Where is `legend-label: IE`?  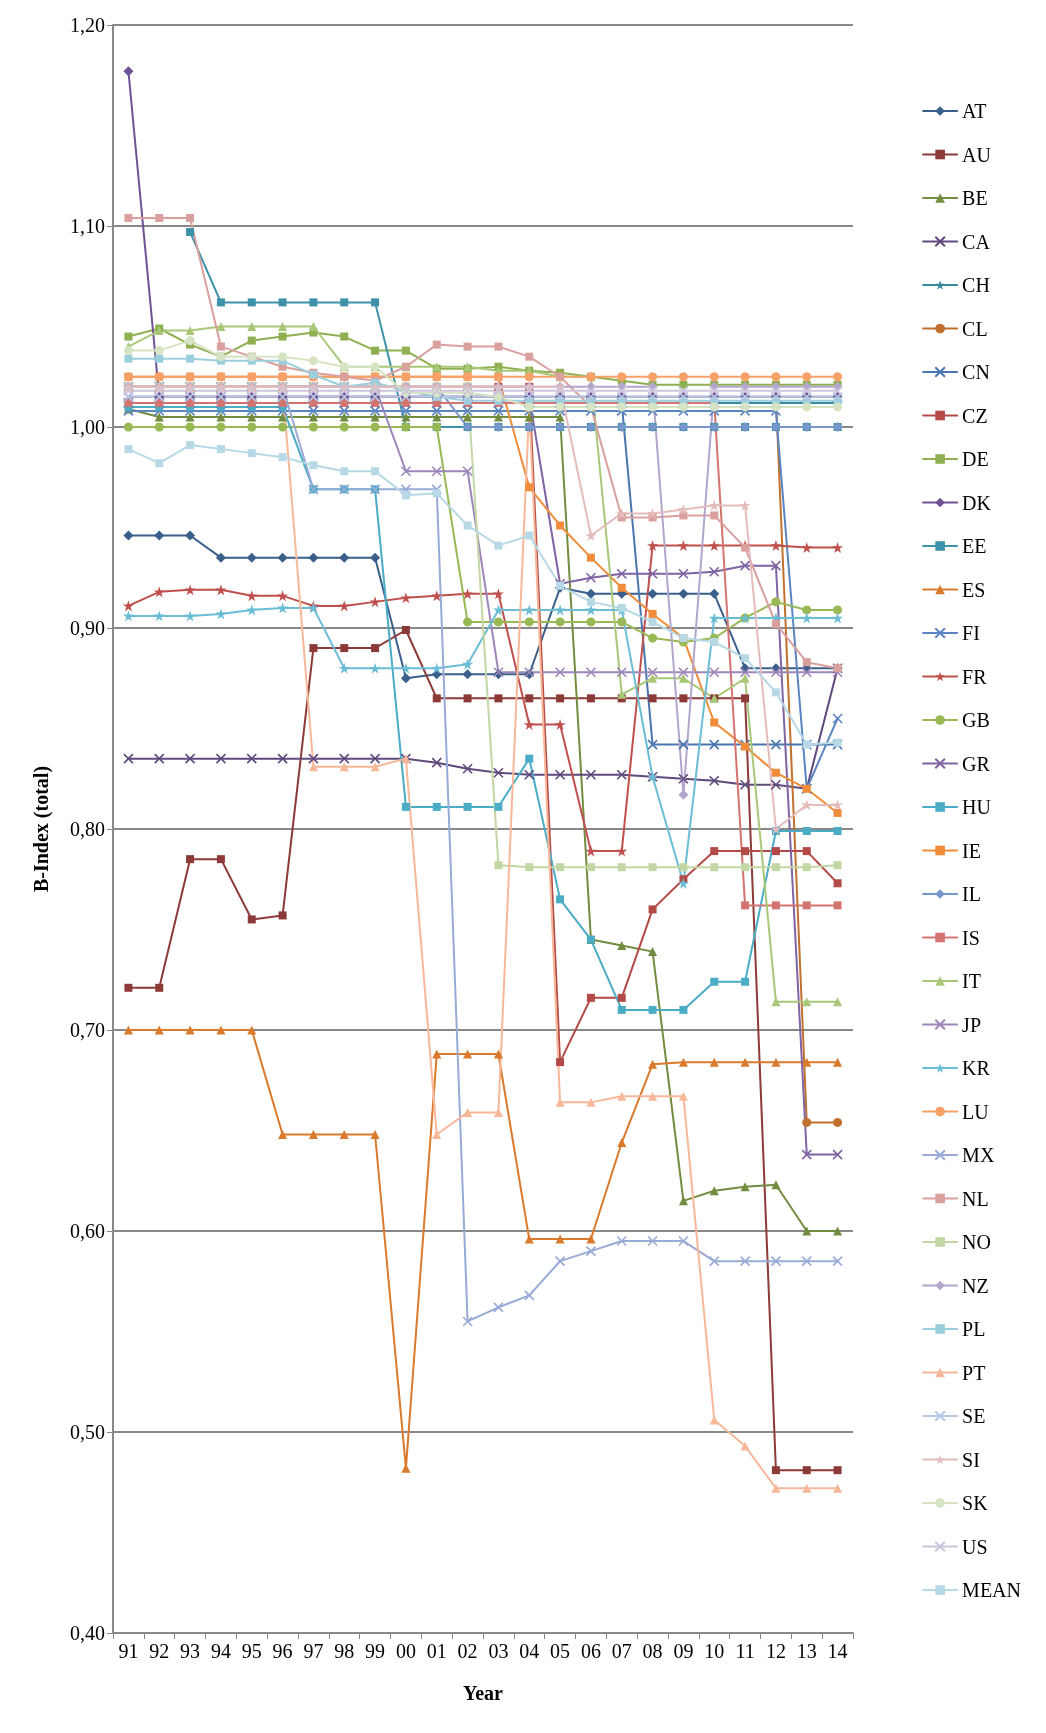
legend-label: IE is located at coordinates (971, 850).